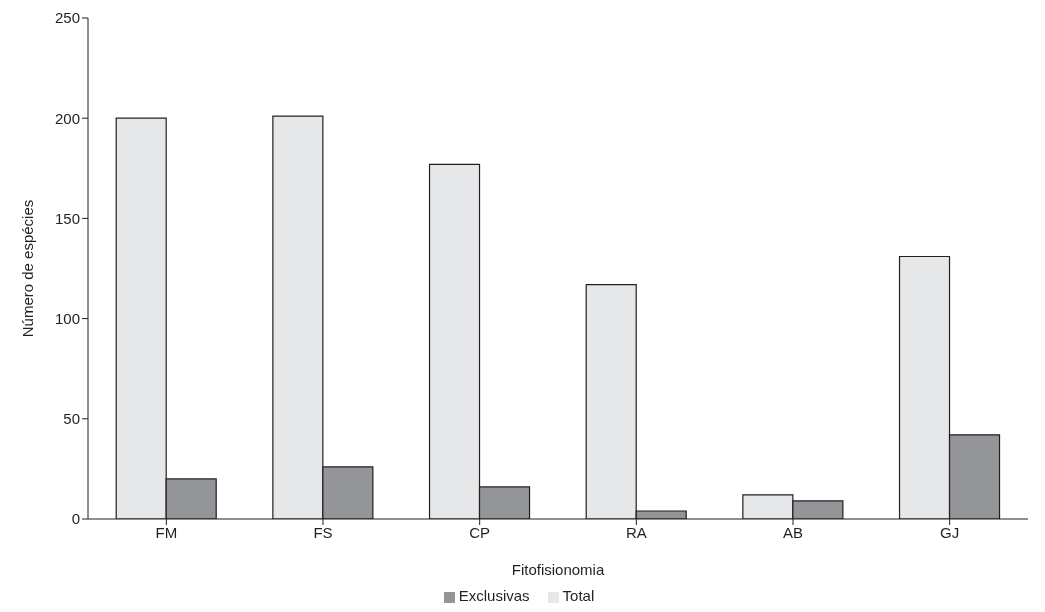  What do you see at coordinates (323, 532) in the screenshot?
I see `x-tick-label: FS` at bounding box center [323, 532].